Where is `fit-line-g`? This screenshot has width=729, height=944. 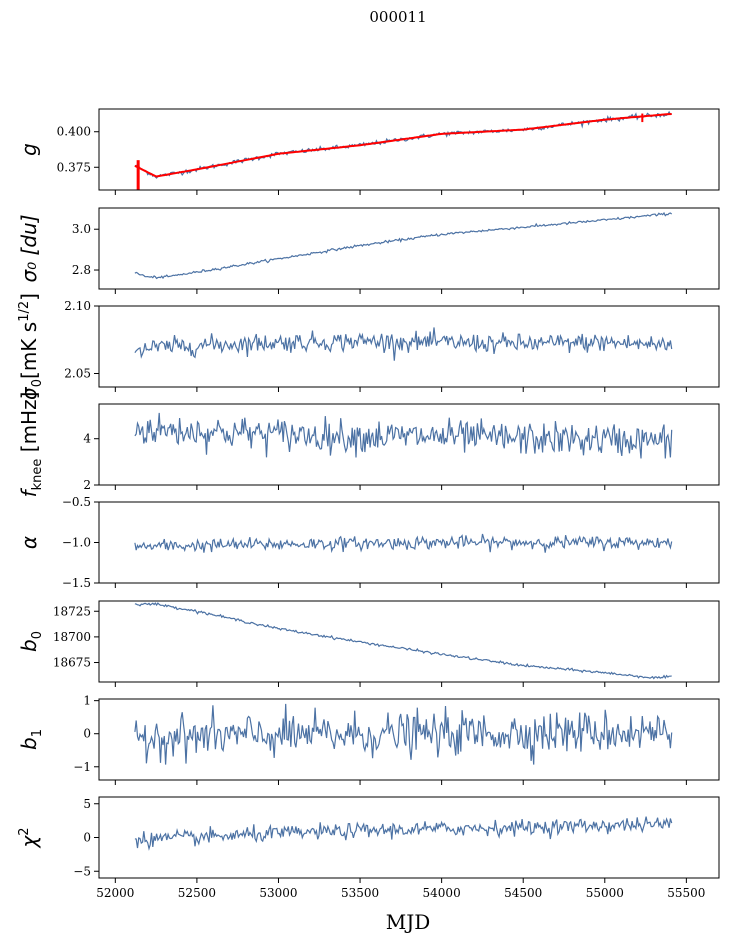 fit-line-g is located at coordinates (403, 145).